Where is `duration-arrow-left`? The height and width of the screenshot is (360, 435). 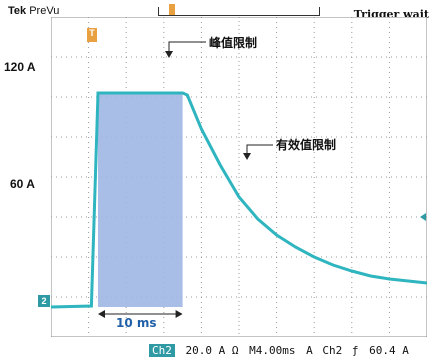 duration-arrow-left is located at coordinates (101, 314).